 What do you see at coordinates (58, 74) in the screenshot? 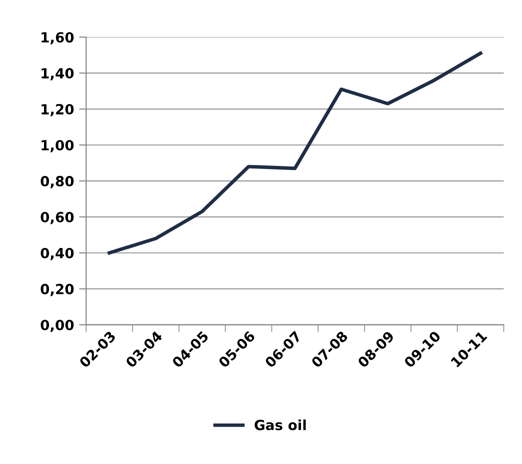
I see `y-tick-label: 1,40` at bounding box center [58, 74].